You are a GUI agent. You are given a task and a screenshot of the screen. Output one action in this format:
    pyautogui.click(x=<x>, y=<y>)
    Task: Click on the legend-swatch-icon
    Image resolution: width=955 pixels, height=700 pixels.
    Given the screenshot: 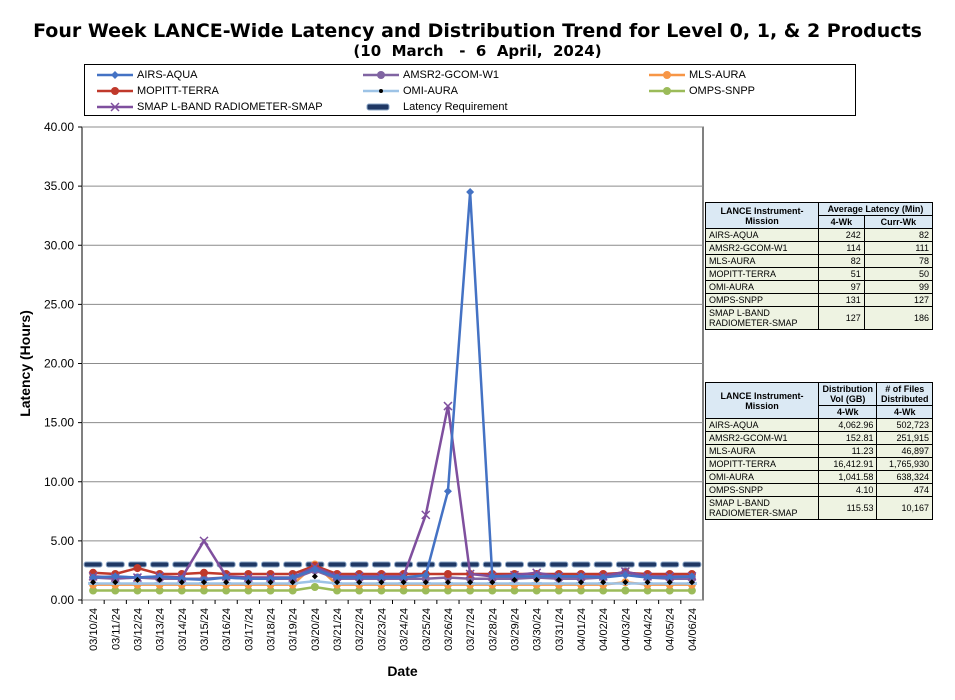 What is the action you would take?
    pyautogui.click(x=667, y=75)
    